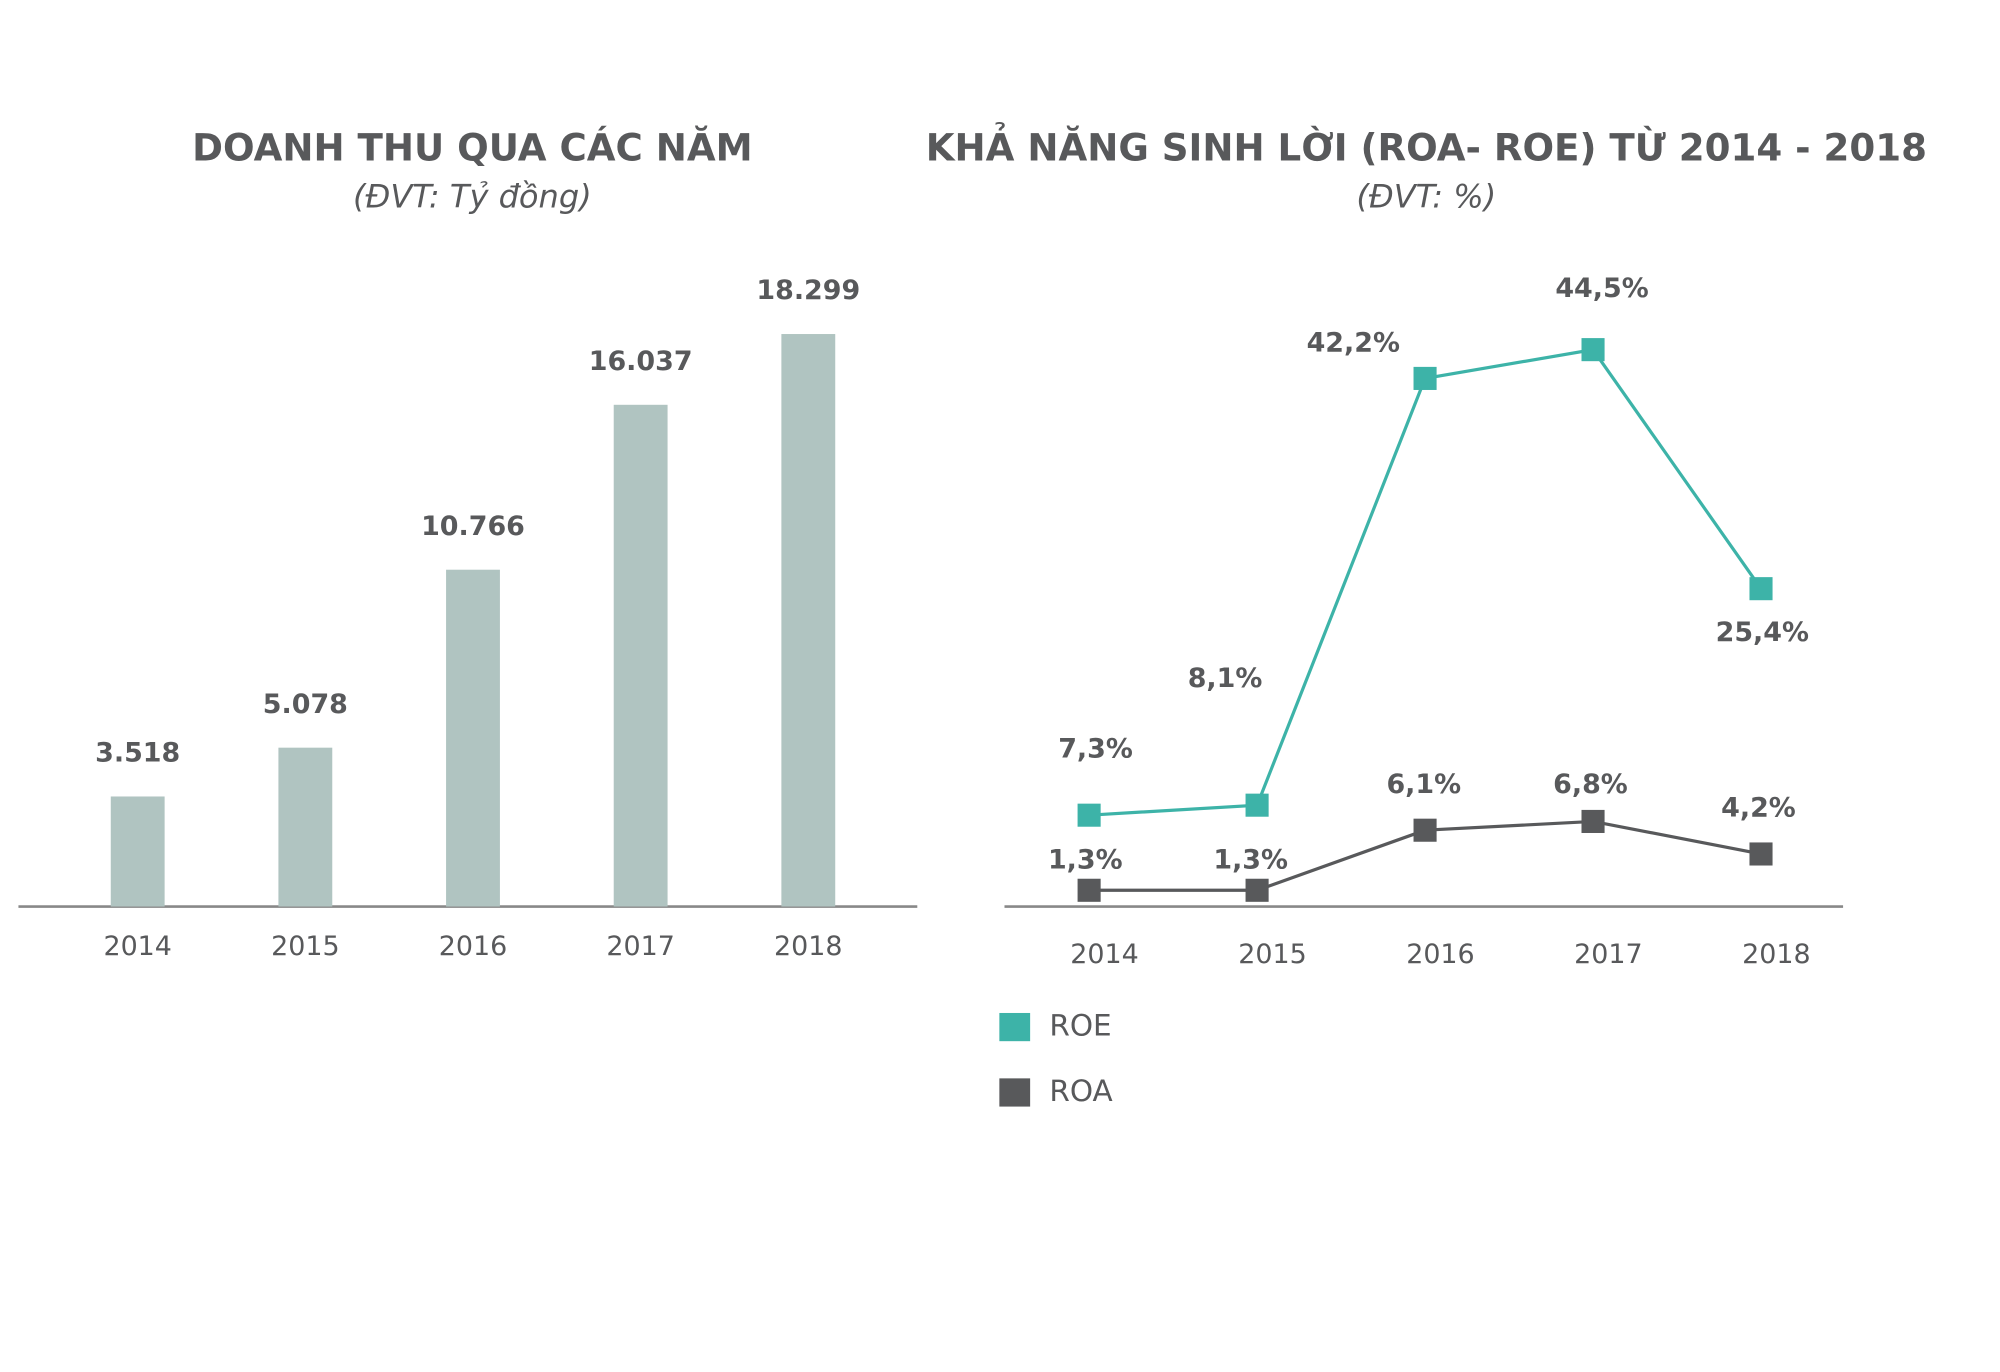  I want to click on legend-label: ROE, so click(1080, 1026).